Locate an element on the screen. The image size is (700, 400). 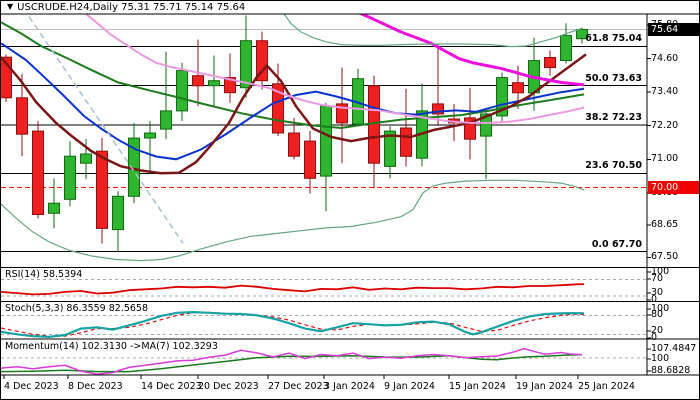
fib-level-label: 38.2 72.23 is located at coordinates (613, 117).